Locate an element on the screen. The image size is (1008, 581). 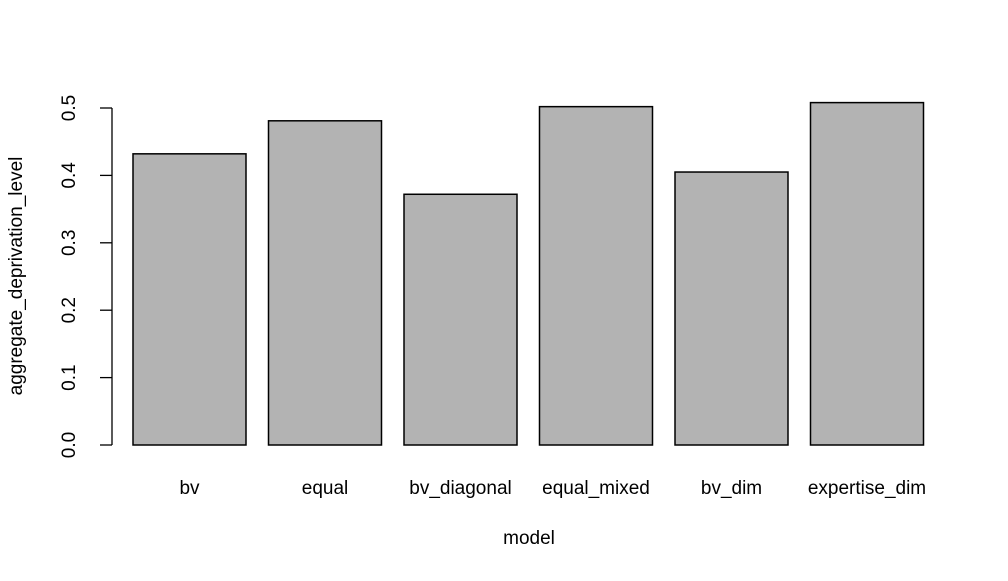
x-tick-label: expertise_dim is located at coordinates (867, 488).